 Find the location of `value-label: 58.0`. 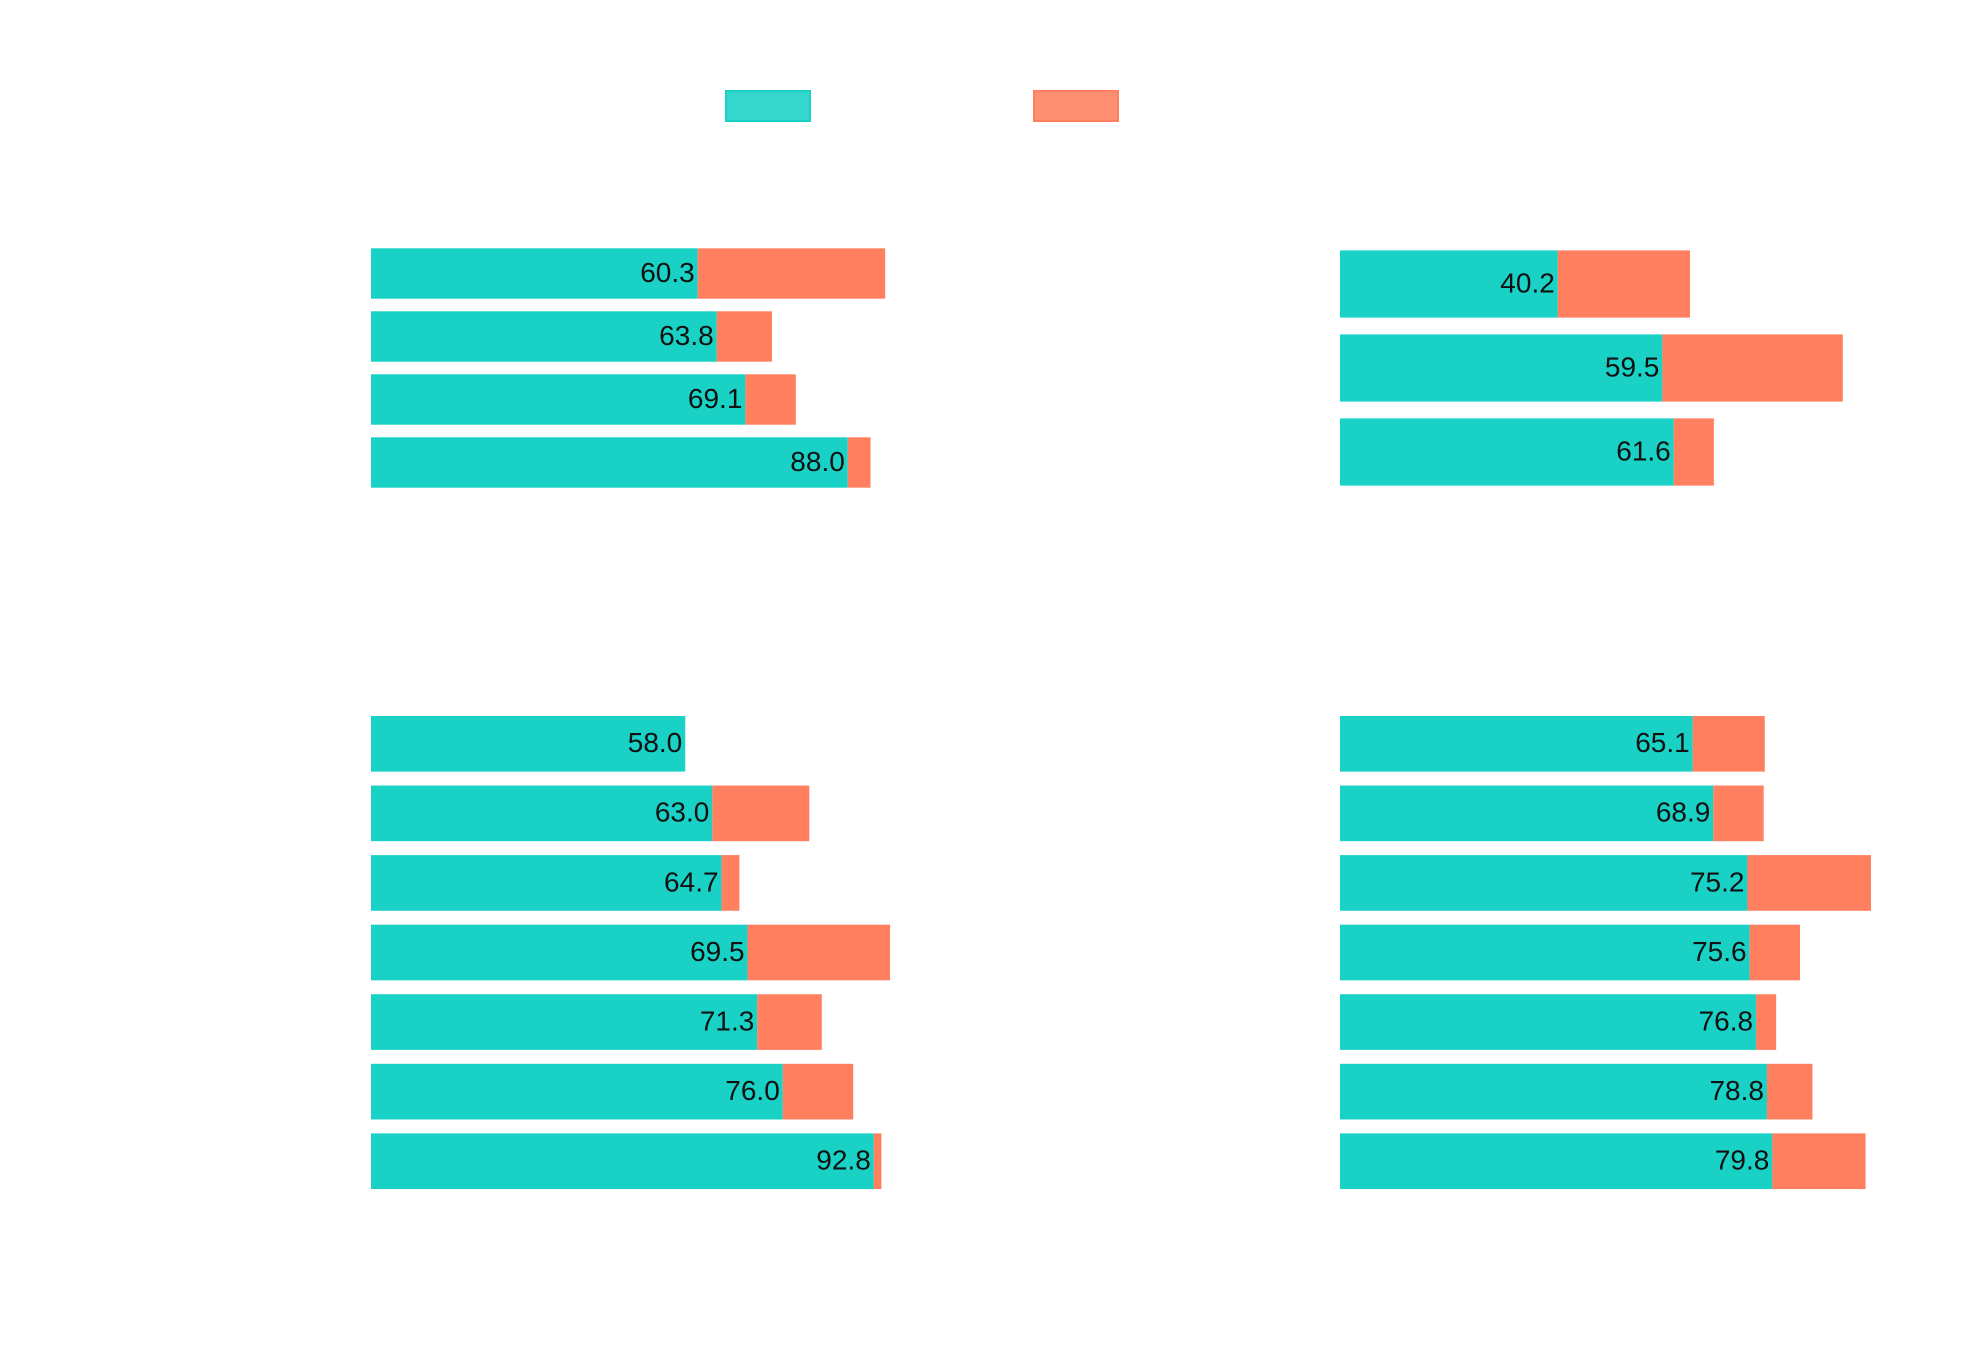

value-label: 58.0 is located at coordinates (655, 742).